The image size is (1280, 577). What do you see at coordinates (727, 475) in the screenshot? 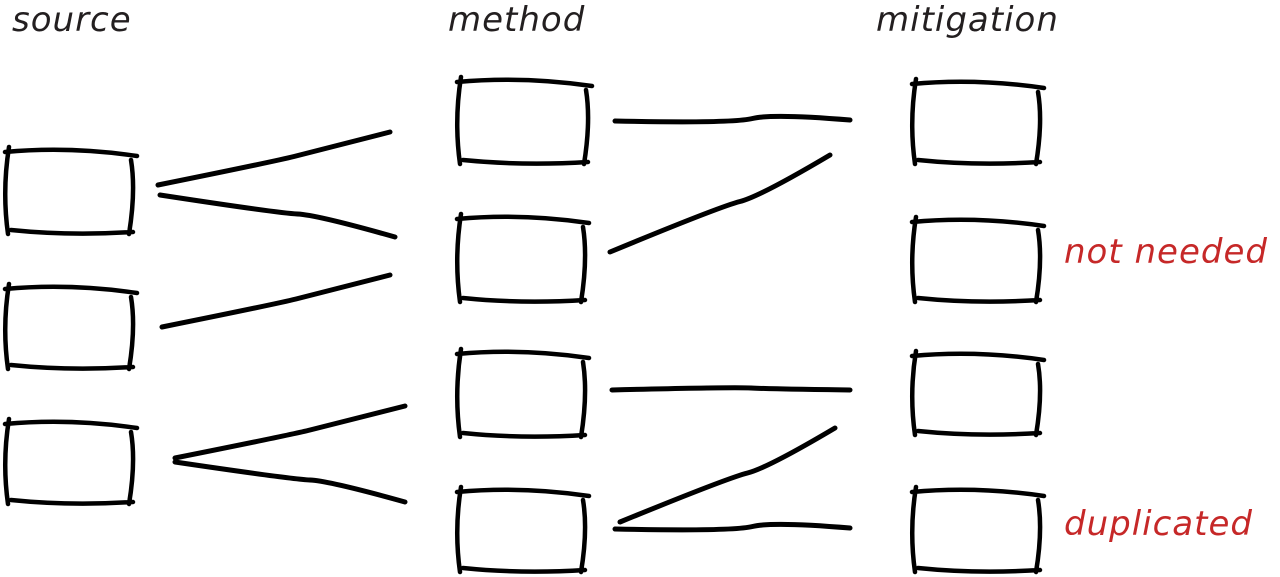
I see `connector-method4-mitigation3` at bounding box center [727, 475].